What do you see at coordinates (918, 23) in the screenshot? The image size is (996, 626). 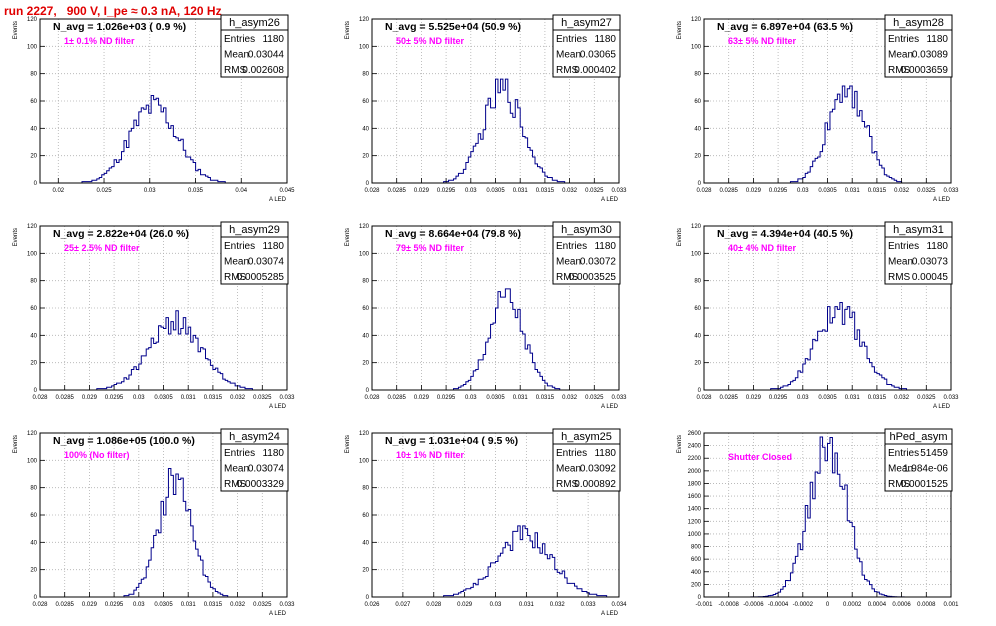 I see `stats-title: h_asym28` at bounding box center [918, 23].